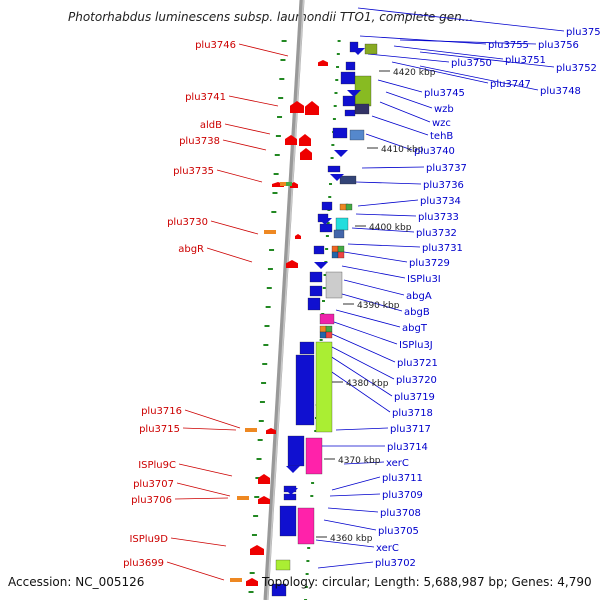  What do you see at coordinates (414, 397) in the screenshot?
I see `right-gene-label: plu3719` at bounding box center [414, 397].